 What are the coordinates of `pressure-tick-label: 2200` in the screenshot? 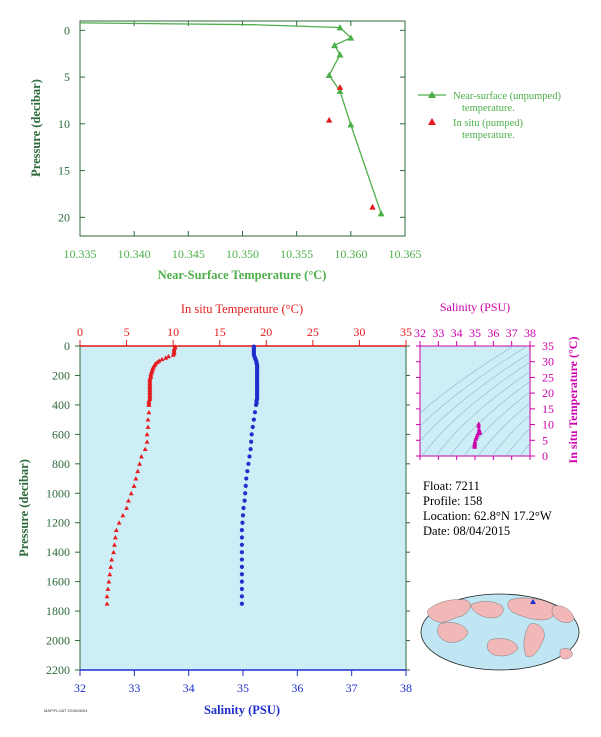 It's located at (58, 670).